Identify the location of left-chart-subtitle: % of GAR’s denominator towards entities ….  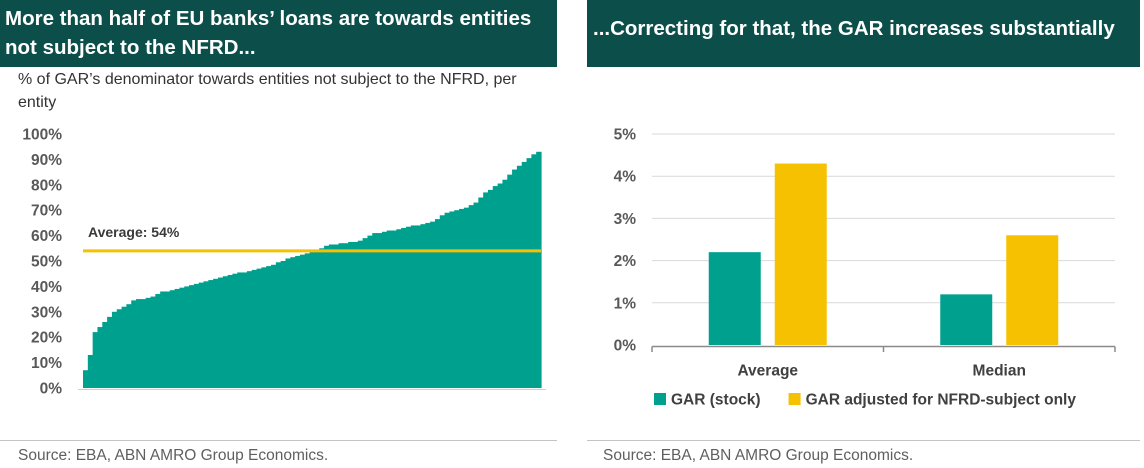
(267, 91).